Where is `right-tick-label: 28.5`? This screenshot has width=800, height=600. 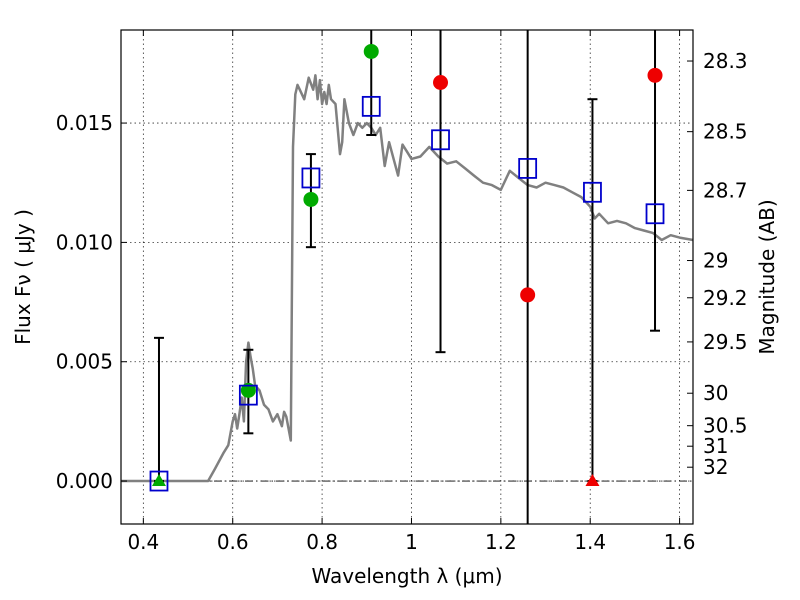
right-tick-label: 28.5 is located at coordinates (725, 132).